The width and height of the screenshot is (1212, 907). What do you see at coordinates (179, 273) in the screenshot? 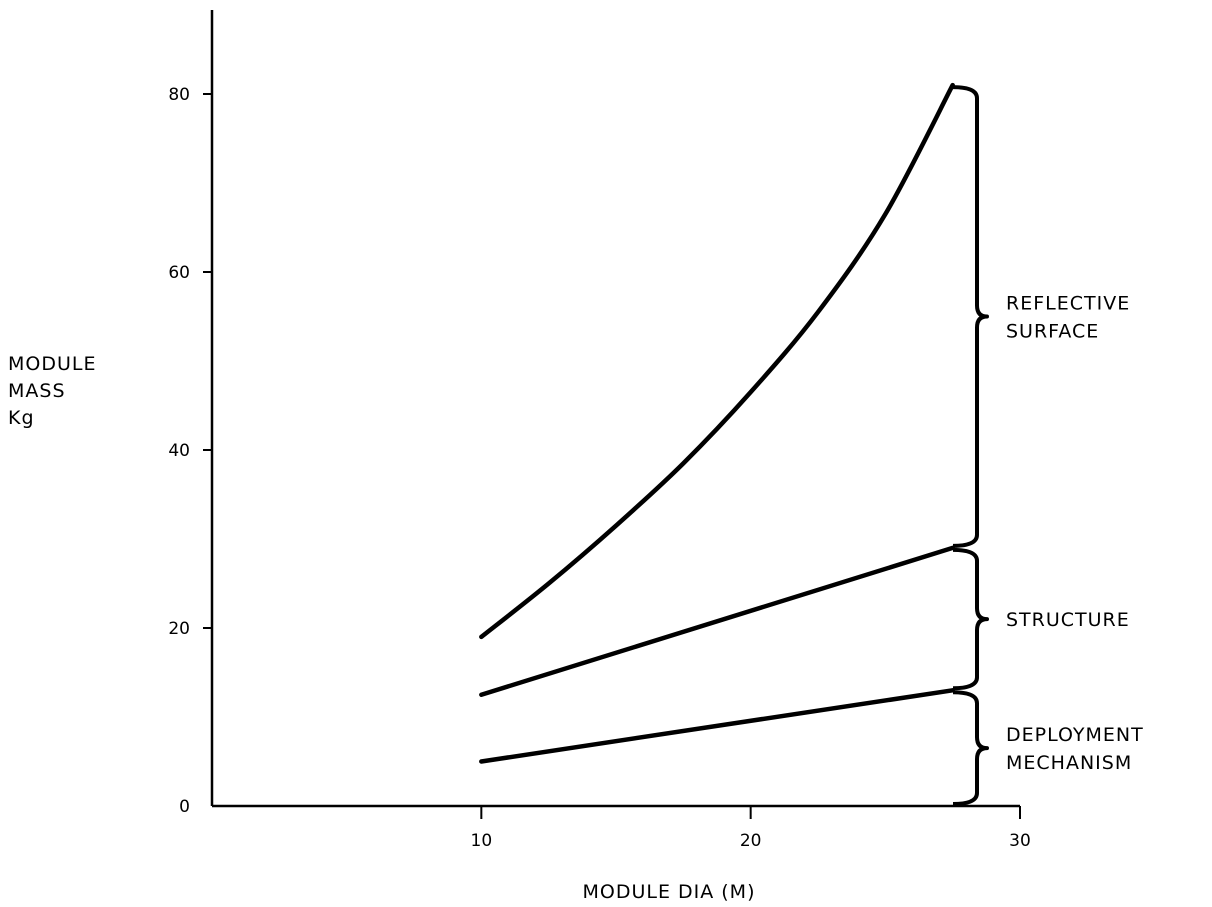
I see `y-tick-label: 60` at bounding box center [179, 273].